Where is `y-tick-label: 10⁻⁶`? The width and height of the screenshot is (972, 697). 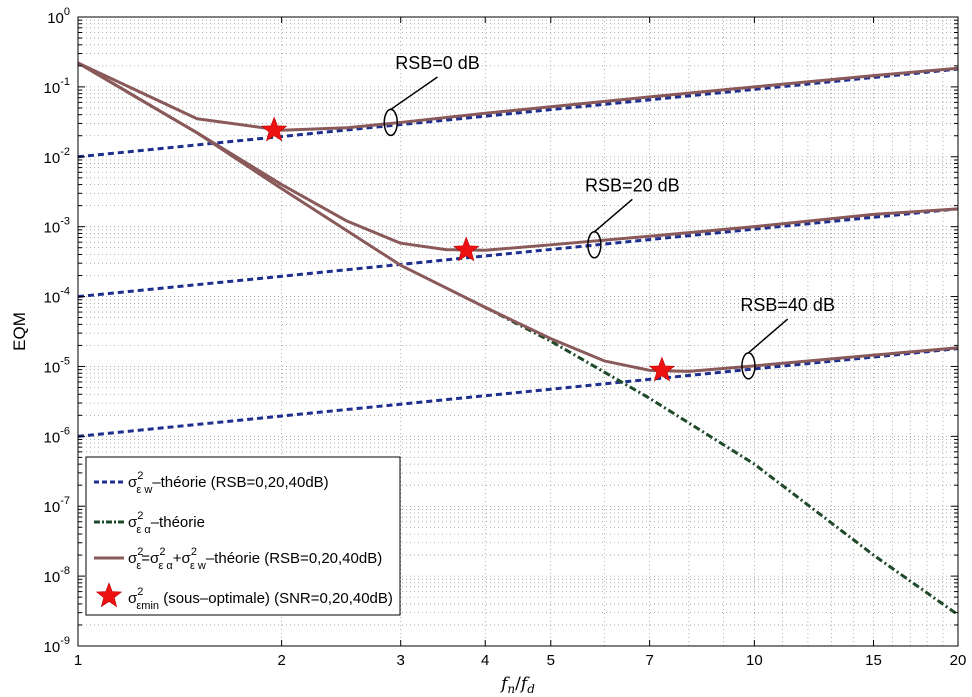
y-tick-label: 10⁻⁶ is located at coordinates (57, 435).